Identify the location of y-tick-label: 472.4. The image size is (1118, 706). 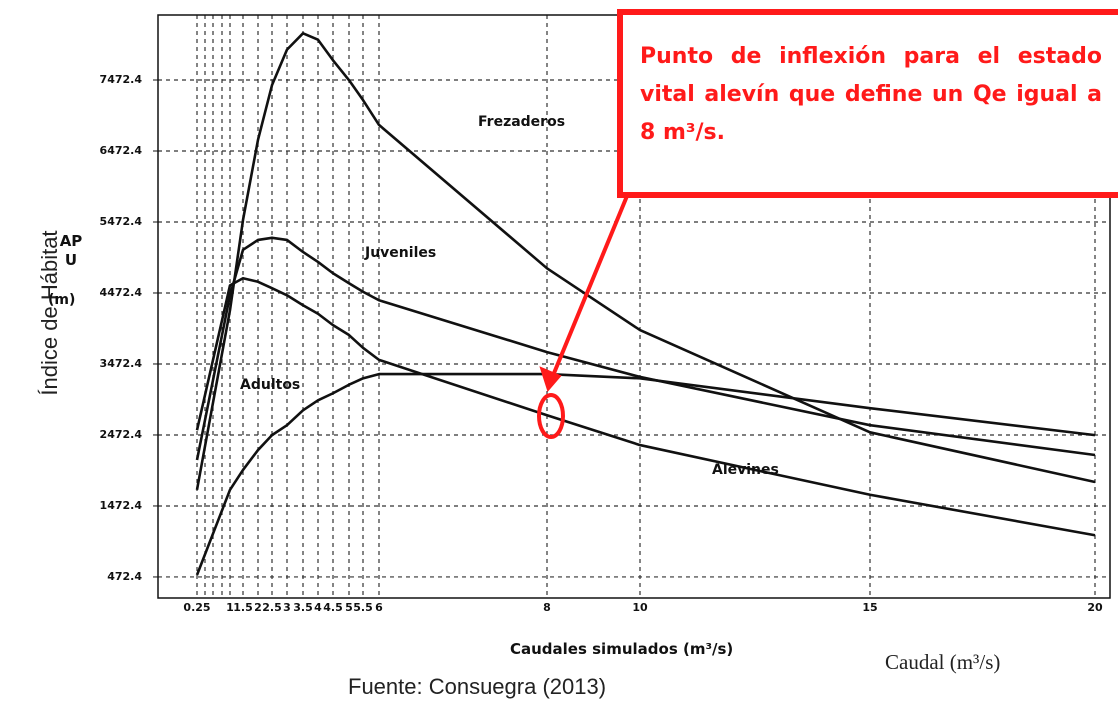
(124, 576).